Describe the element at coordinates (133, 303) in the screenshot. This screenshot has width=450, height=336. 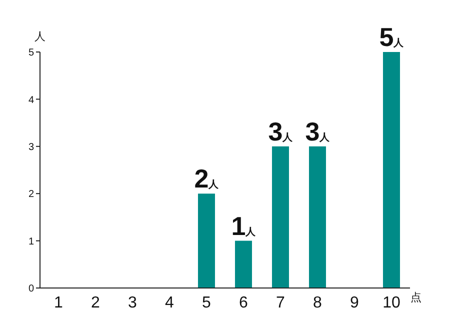
I see `x-tick-label: 3` at that location.